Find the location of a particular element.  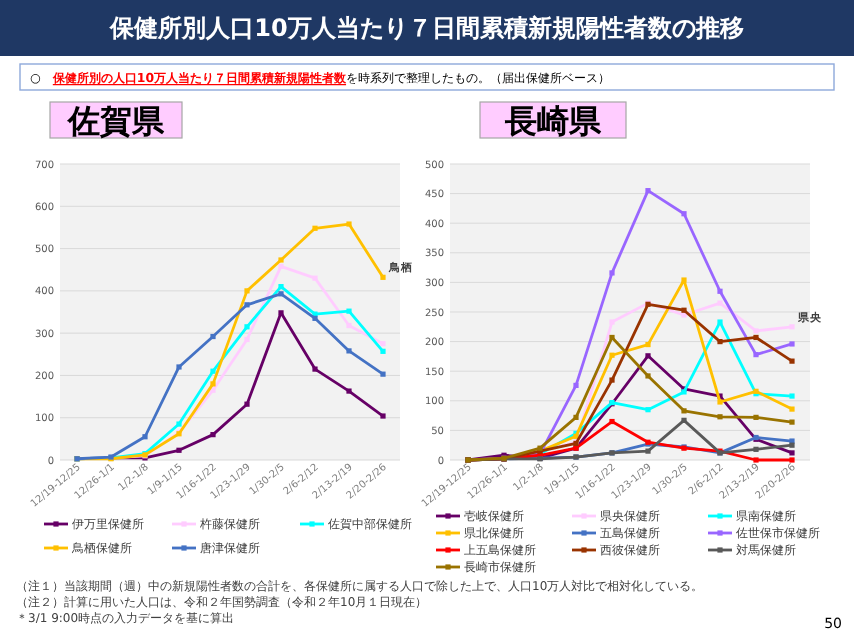

text: 保健所別人口10万人当たり７日間累積新規陽性者数の推移 is located at coordinates (426, 28).